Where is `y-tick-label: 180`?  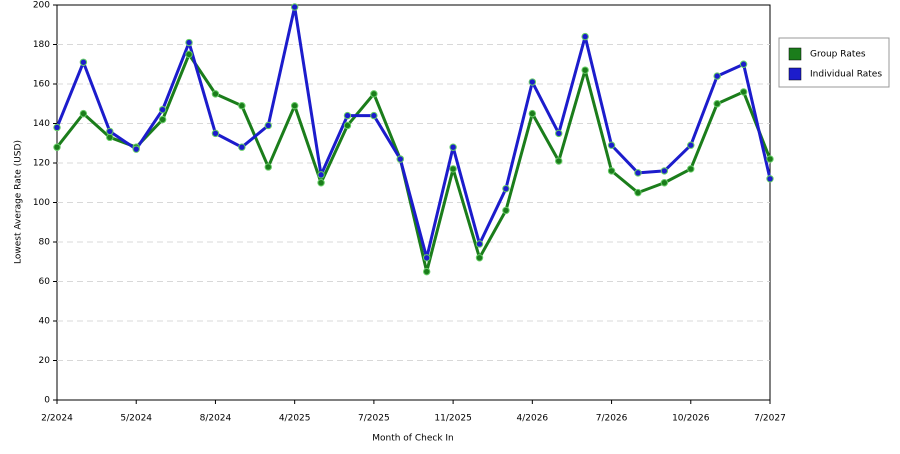
y-tick-label: 180 is located at coordinates (41, 45).